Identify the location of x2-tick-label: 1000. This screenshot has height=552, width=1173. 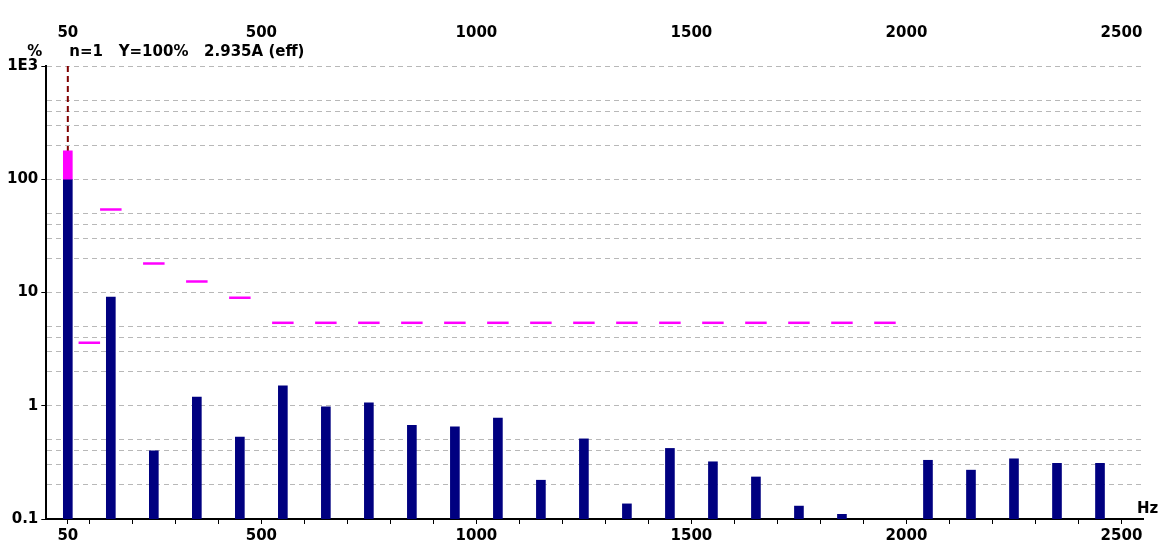
(476, 31).